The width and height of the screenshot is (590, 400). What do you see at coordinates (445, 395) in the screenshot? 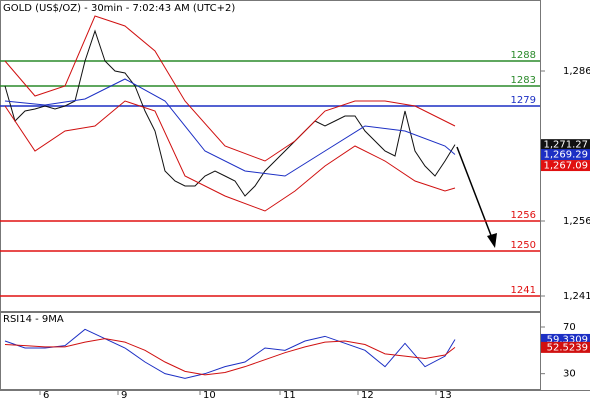
I see `x-tick-label: 13` at bounding box center [445, 395].